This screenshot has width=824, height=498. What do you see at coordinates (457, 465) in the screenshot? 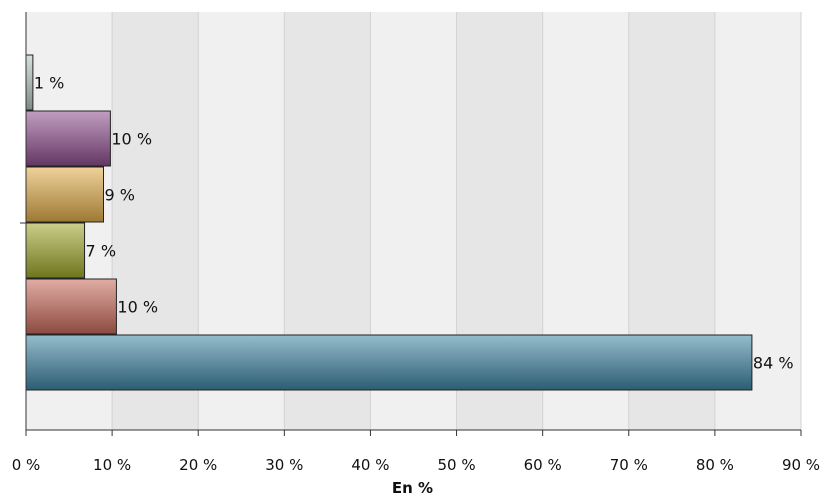
I see `x-tick-label: 50 %` at bounding box center [457, 465].